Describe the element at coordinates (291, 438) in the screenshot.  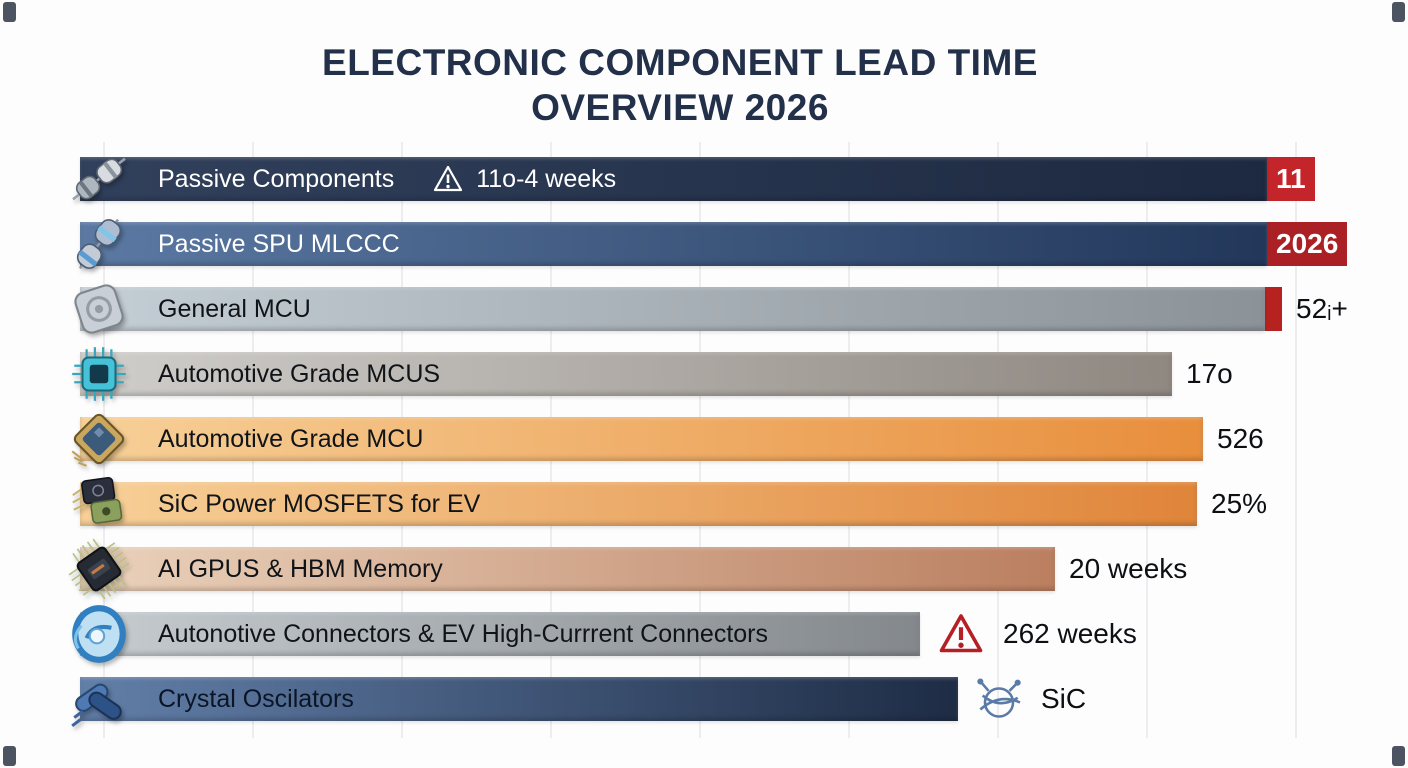
I see `bar-label: Automotive Grade MCU` at that location.